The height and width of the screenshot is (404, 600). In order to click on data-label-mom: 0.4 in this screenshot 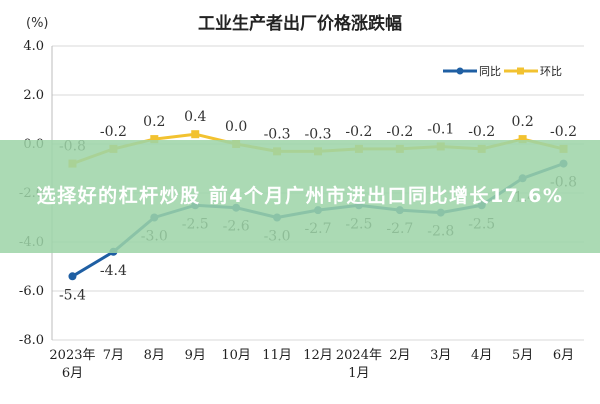, I will do `click(195, 117)`.